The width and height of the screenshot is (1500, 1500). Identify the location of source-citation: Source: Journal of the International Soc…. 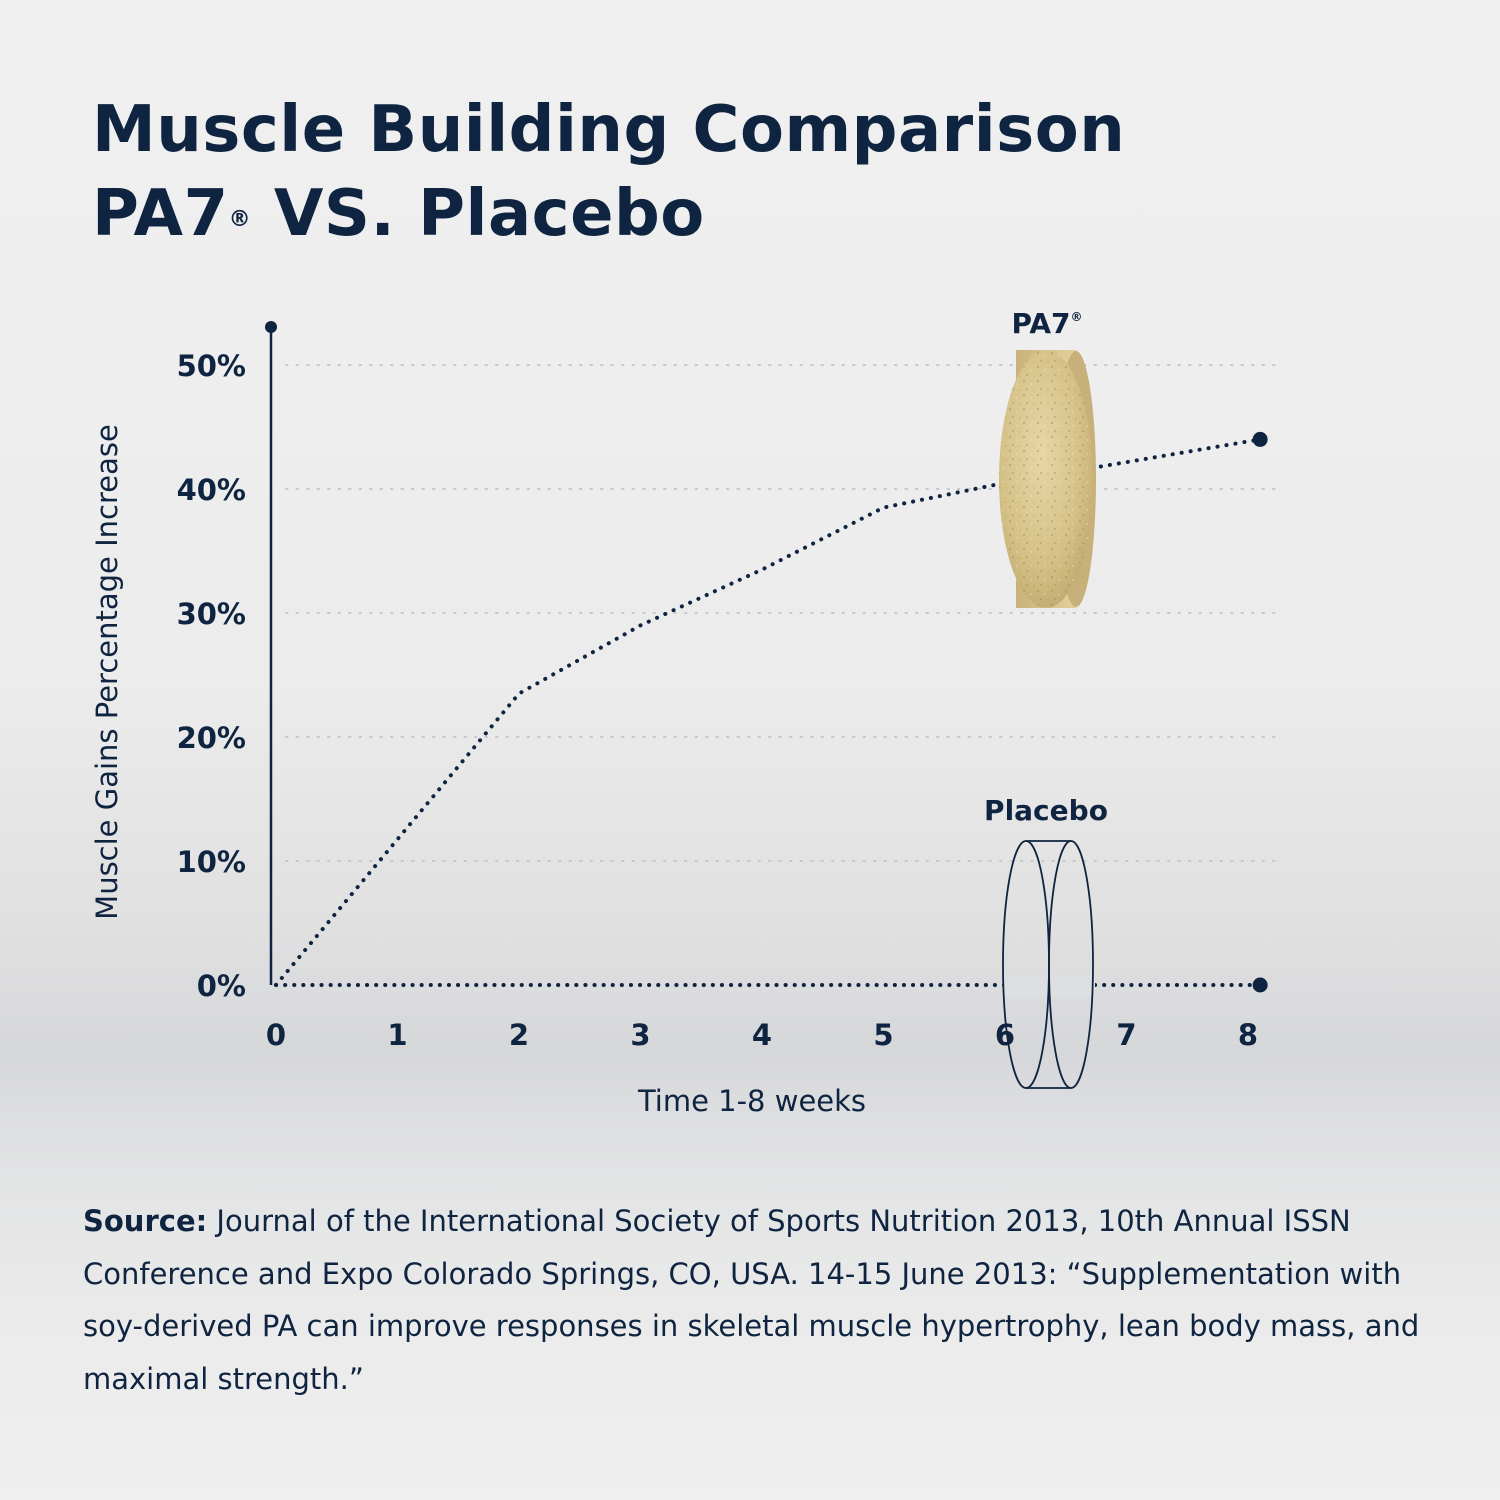
(763, 1300).